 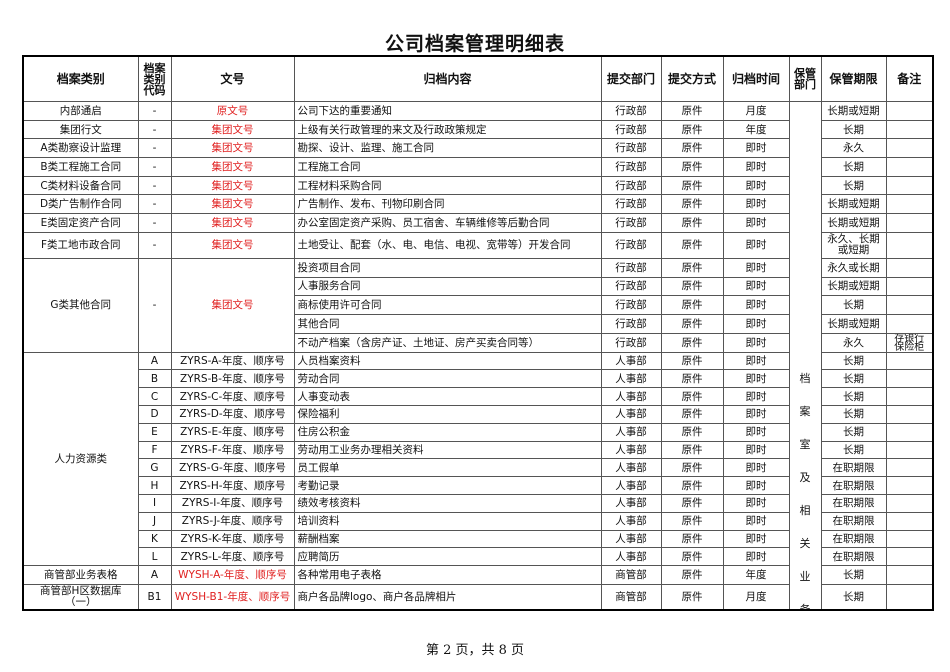 What do you see at coordinates (478, 305) in the screenshot?
I see `table-row: G类其他合同 - 集团文号 投资项目合同 行政部 原件 即时 永久或长期` at bounding box center [478, 305].